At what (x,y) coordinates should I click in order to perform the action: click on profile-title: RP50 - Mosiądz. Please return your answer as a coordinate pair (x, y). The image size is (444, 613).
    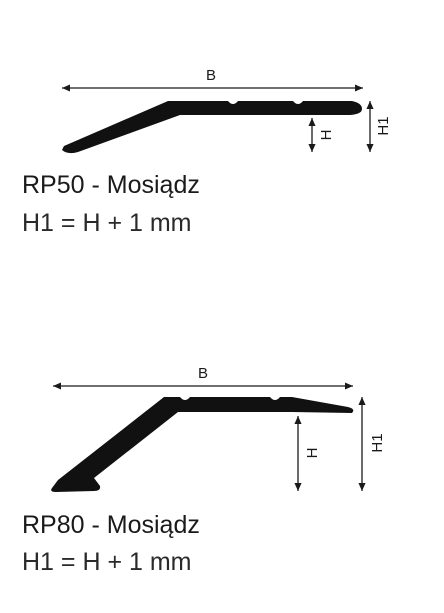
    Looking at the image, I should click on (111, 185).